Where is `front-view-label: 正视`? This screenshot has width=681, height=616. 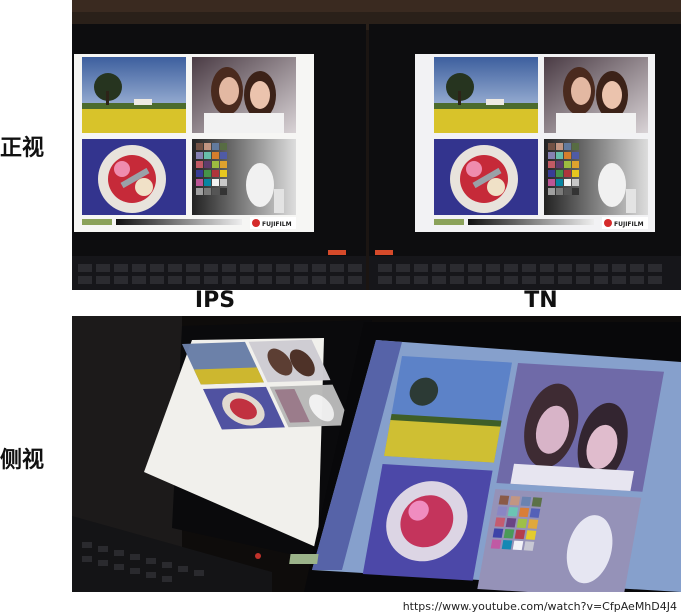 front-view-label: 正视 is located at coordinates (22, 148).